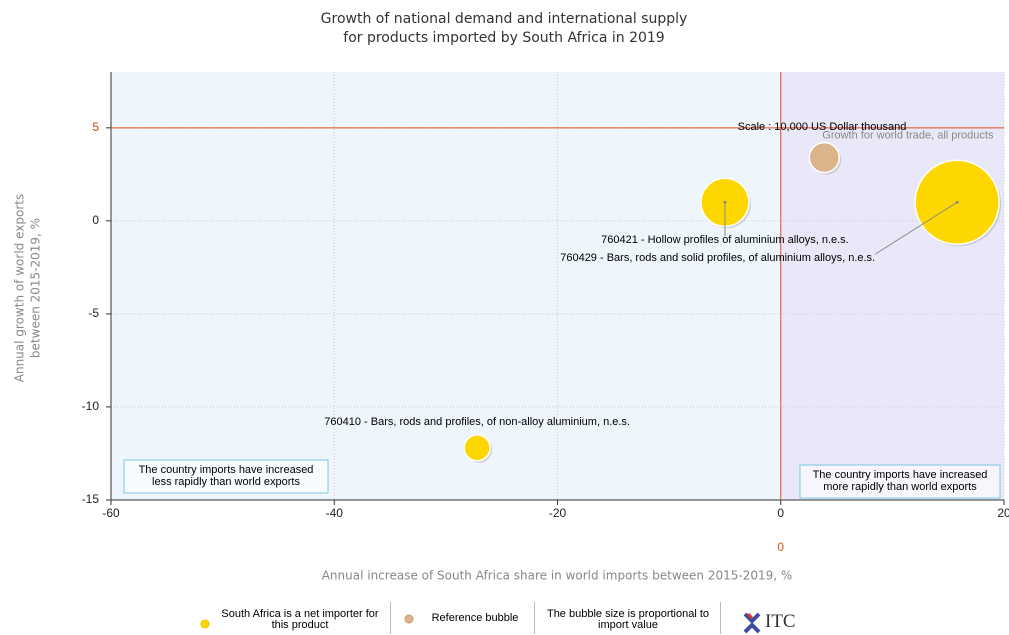 The width and height of the screenshot is (1009, 635). Describe the element at coordinates (780, 513) in the screenshot. I see `x-tick-label: 0` at that location.